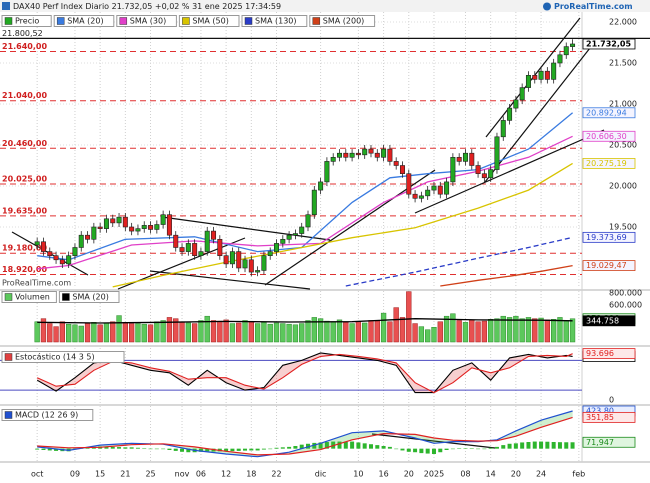 This screenshot has width=650, height=483. What do you see at coordinates (325, 6) in the screenshot?
I see `header-bar` at bounding box center [325, 6].